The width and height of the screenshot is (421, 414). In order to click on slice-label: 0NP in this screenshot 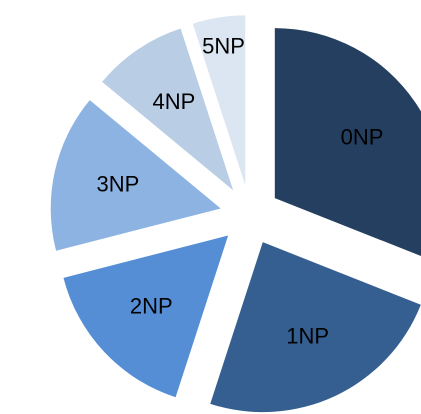, I will do `click(362, 137)`.